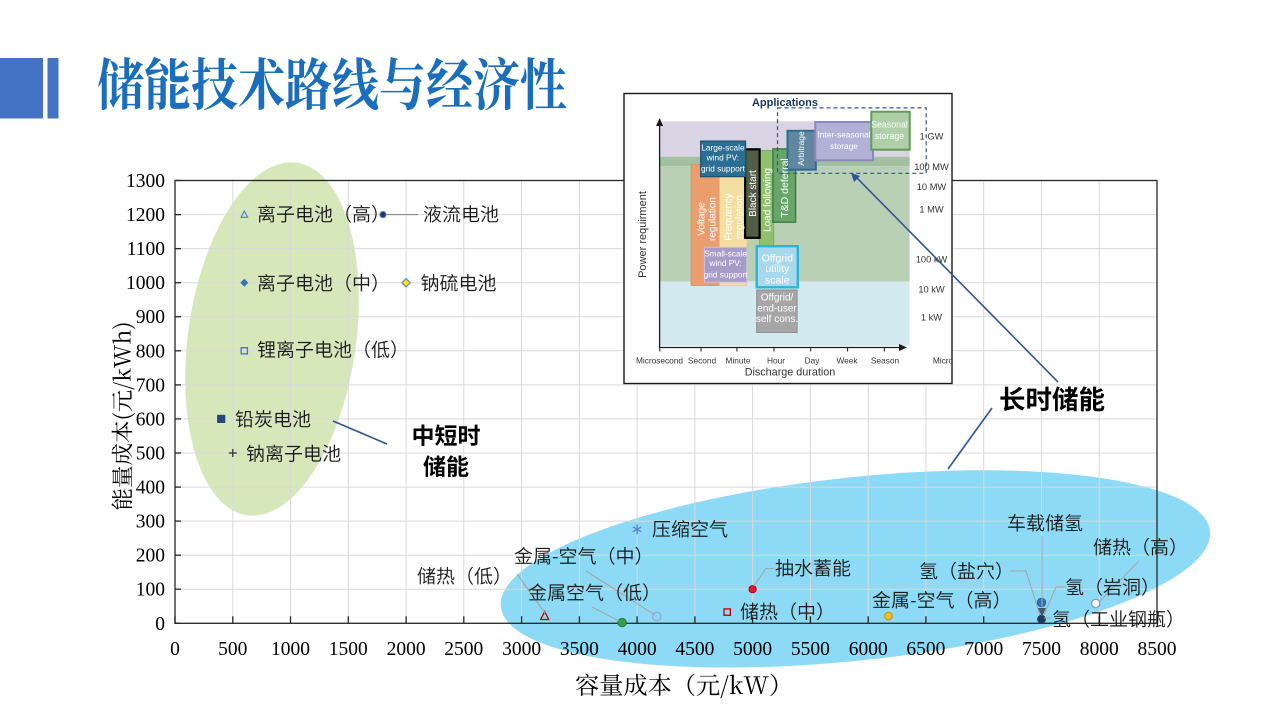 This screenshot has width=1280, height=720. I want to click on svg-text: Second, so click(702, 361).